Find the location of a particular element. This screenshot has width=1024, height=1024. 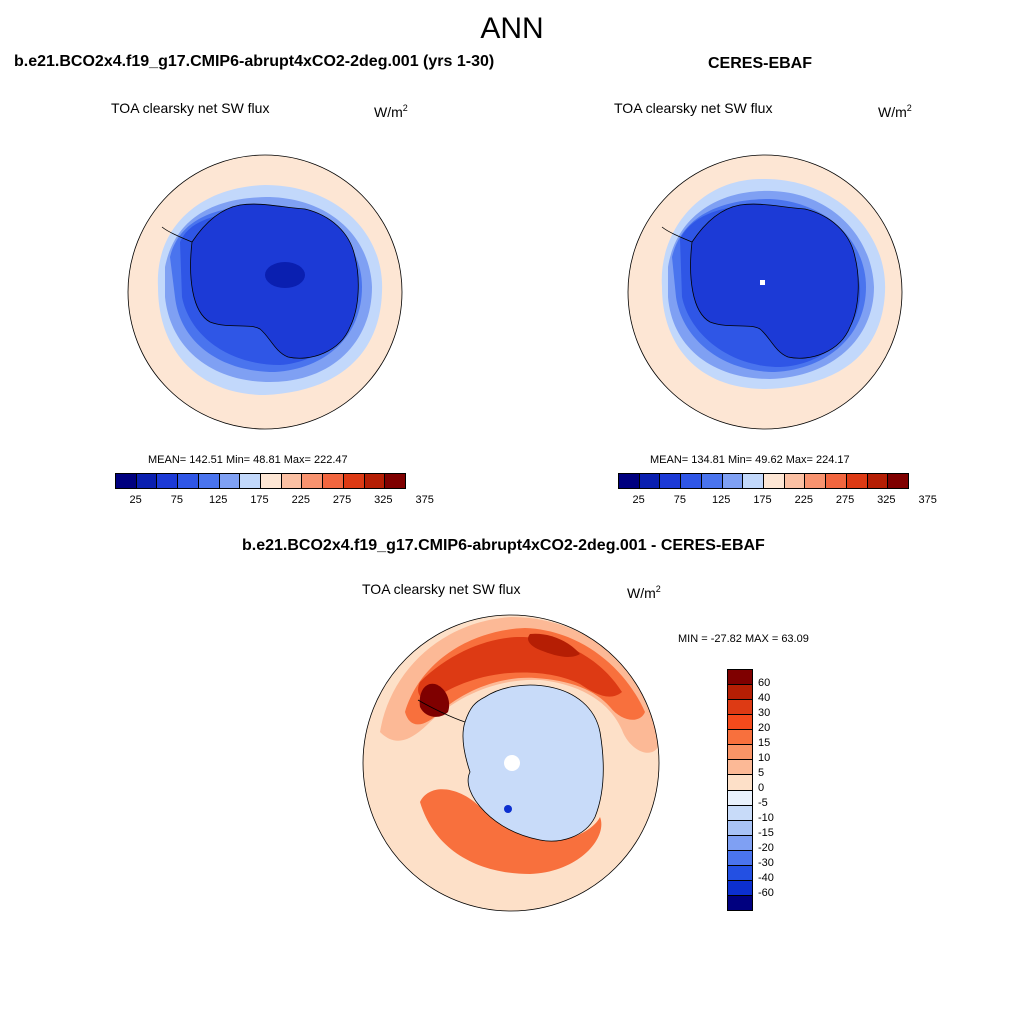

season-title: ANN is located at coordinates (512, 28).